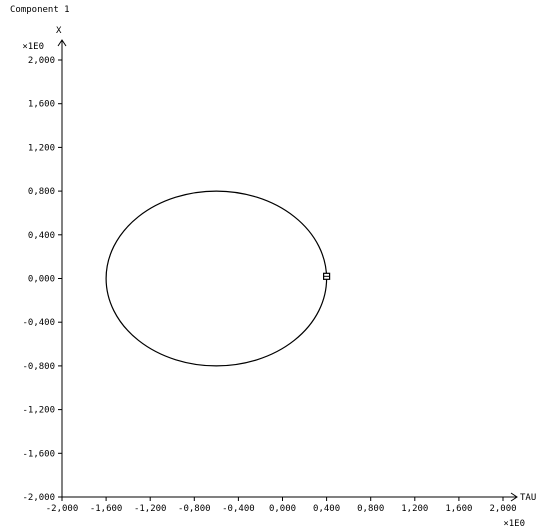 This screenshot has height=530, width=546. I want to click on y-axis-multiplier: ×1E0, so click(33, 47).